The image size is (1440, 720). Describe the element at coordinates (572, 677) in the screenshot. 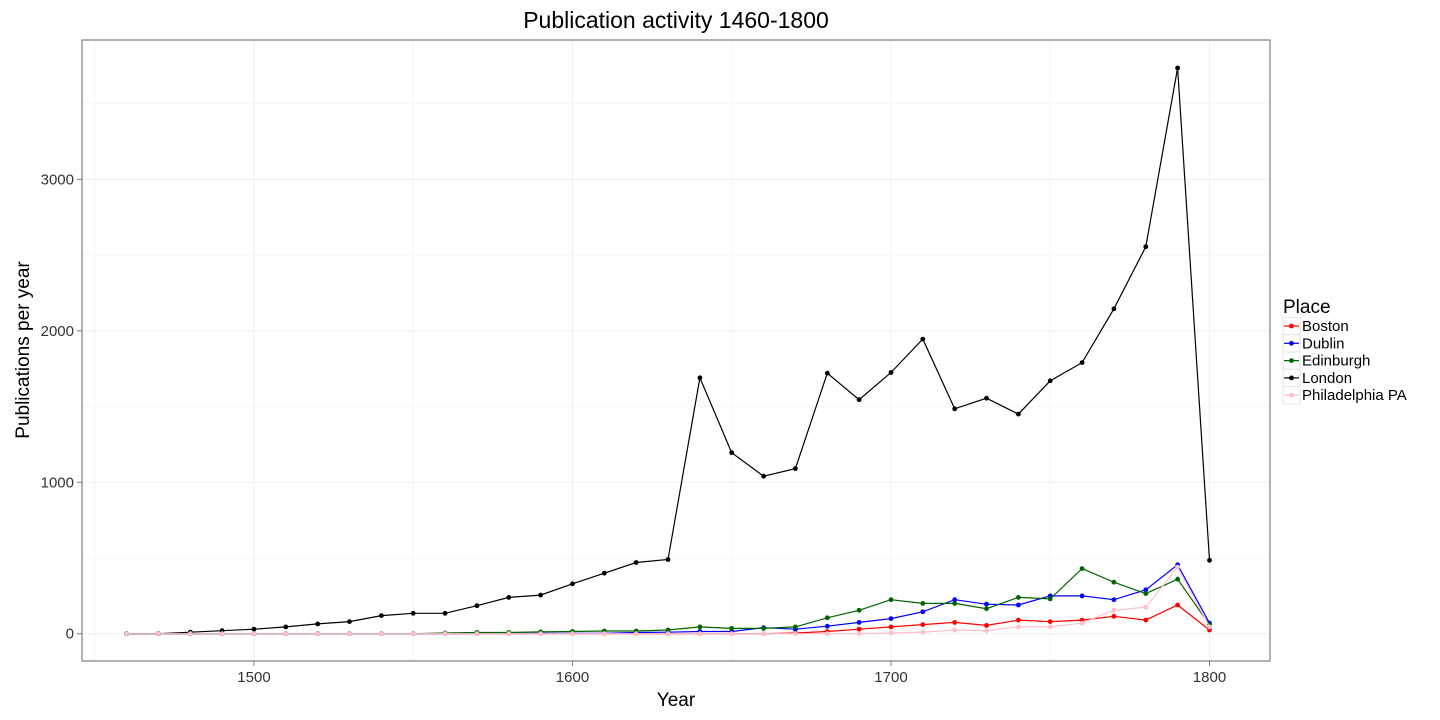

I see `x-tick-label: 1600` at that location.